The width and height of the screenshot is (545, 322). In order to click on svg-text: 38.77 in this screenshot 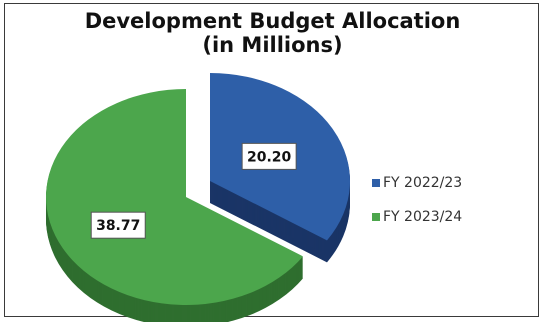, I will do `click(118, 226)`.